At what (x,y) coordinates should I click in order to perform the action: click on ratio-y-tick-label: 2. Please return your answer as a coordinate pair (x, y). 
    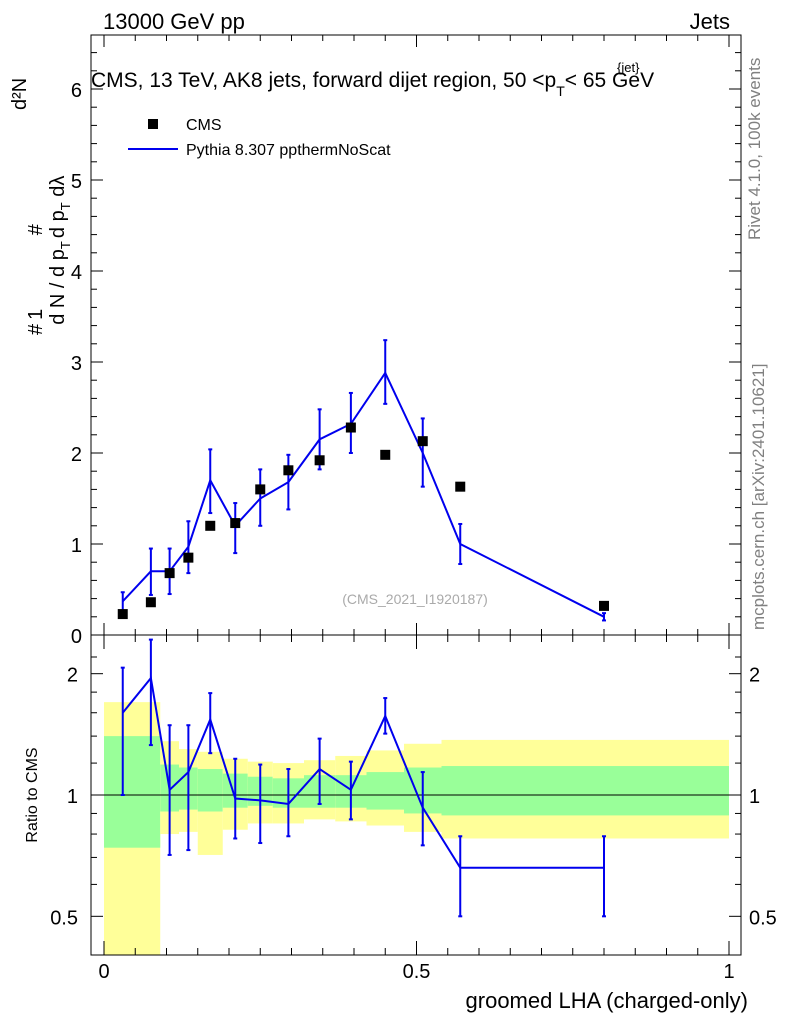
    Looking at the image, I should click on (72, 676).